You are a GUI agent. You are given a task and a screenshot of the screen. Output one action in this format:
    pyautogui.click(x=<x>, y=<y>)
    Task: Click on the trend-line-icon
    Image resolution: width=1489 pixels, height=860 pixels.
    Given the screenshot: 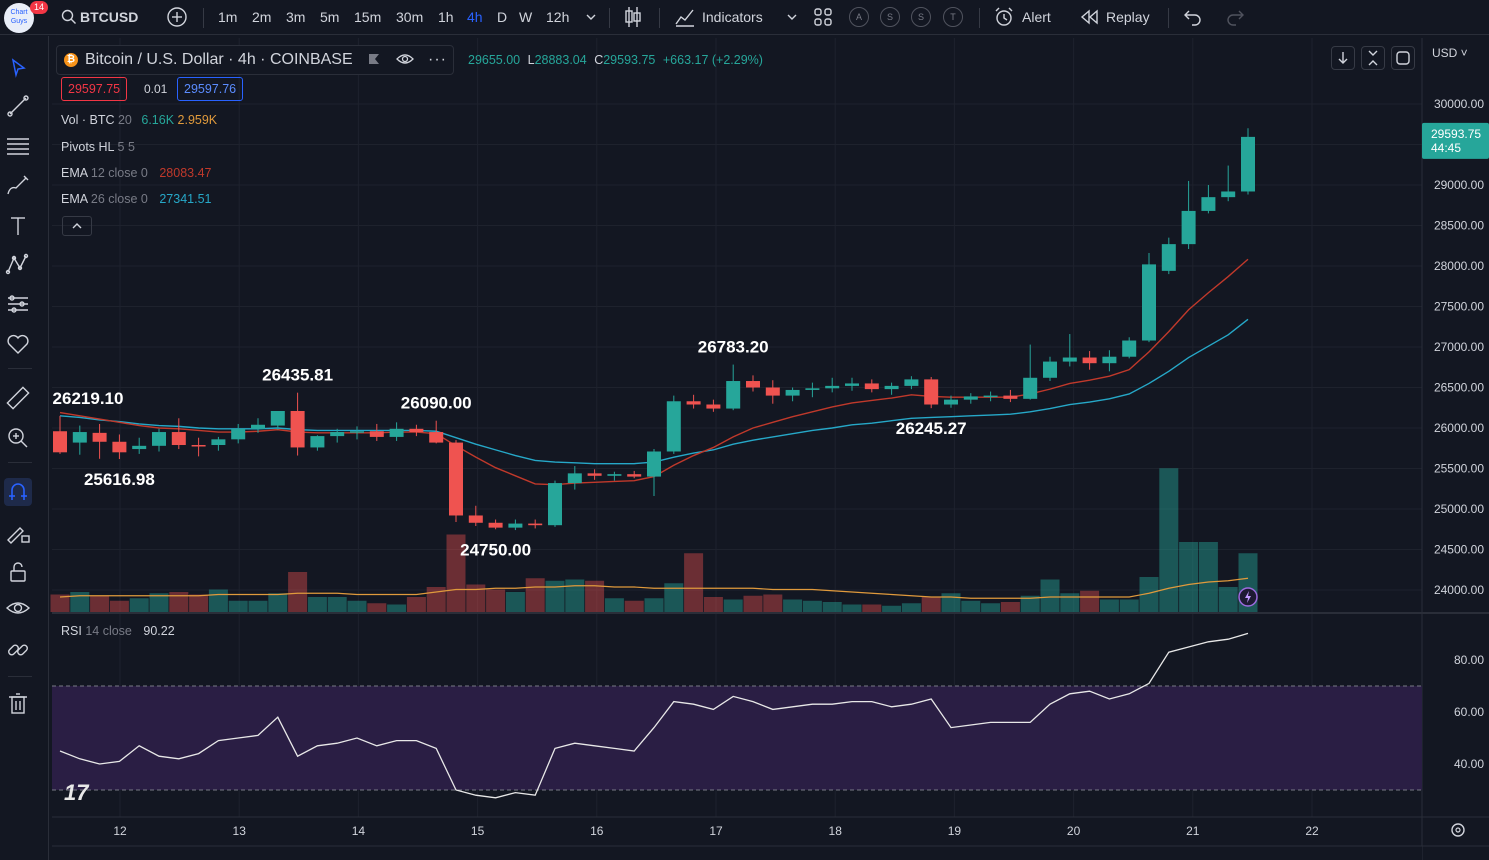 What is the action you would take?
    pyautogui.click(x=18, y=106)
    